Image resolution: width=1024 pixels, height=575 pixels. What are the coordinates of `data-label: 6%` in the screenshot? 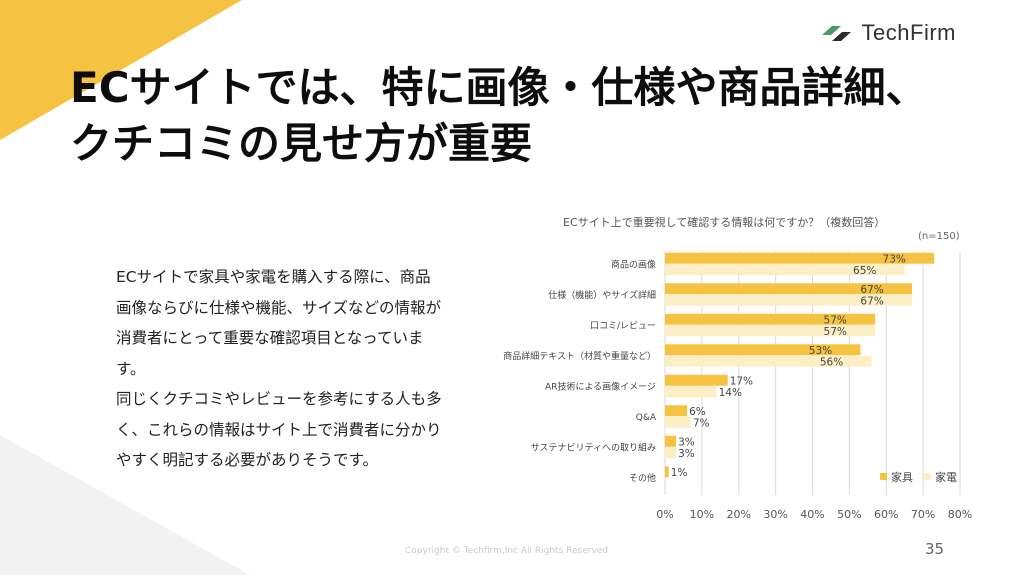 It's located at (697, 412).